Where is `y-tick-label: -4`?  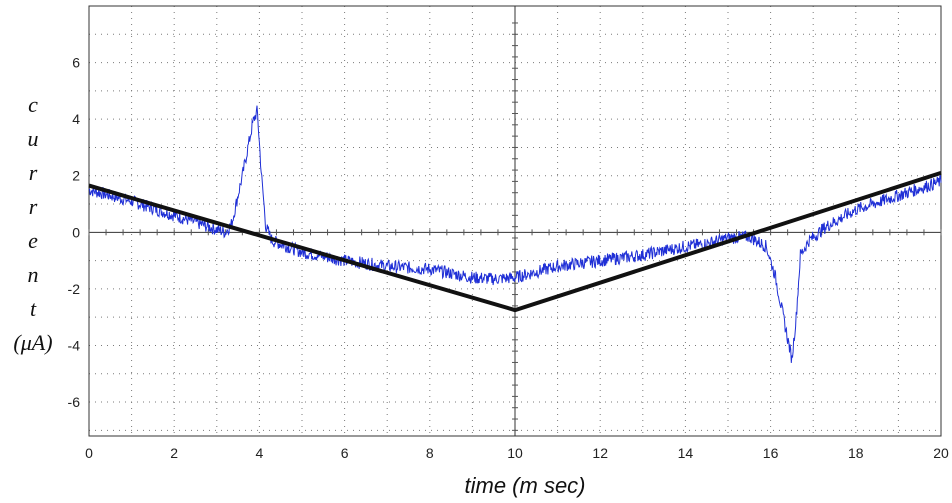
y-tick-label: -4 is located at coordinates (74, 345).